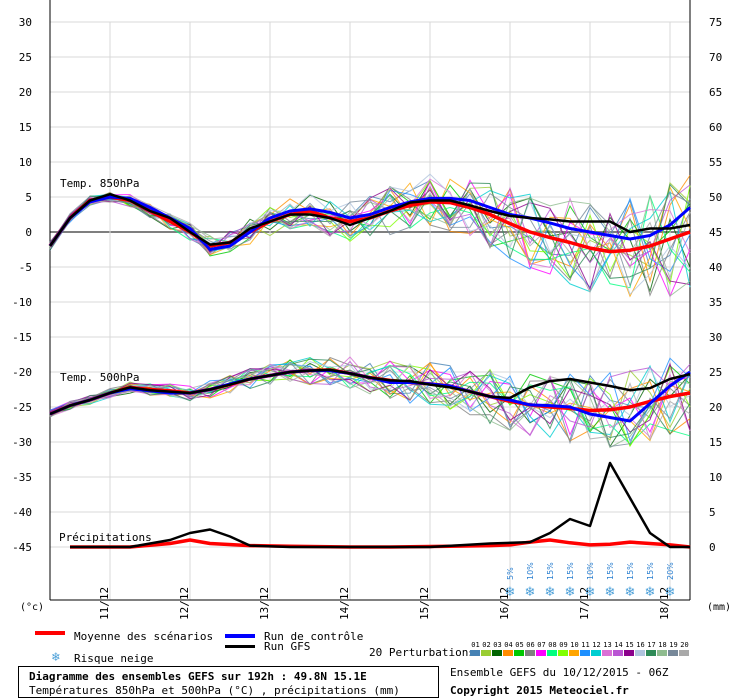  Describe the element at coordinates (25, 267) in the screenshot. I see `left-tick-label: -5` at that location.